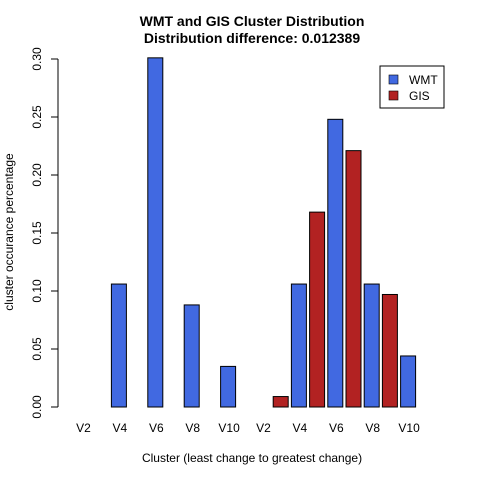  What do you see at coordinates (423, 80) in the screenshot?
I see `legend-label-wmt: WMT` at bounding box center [423, 80].